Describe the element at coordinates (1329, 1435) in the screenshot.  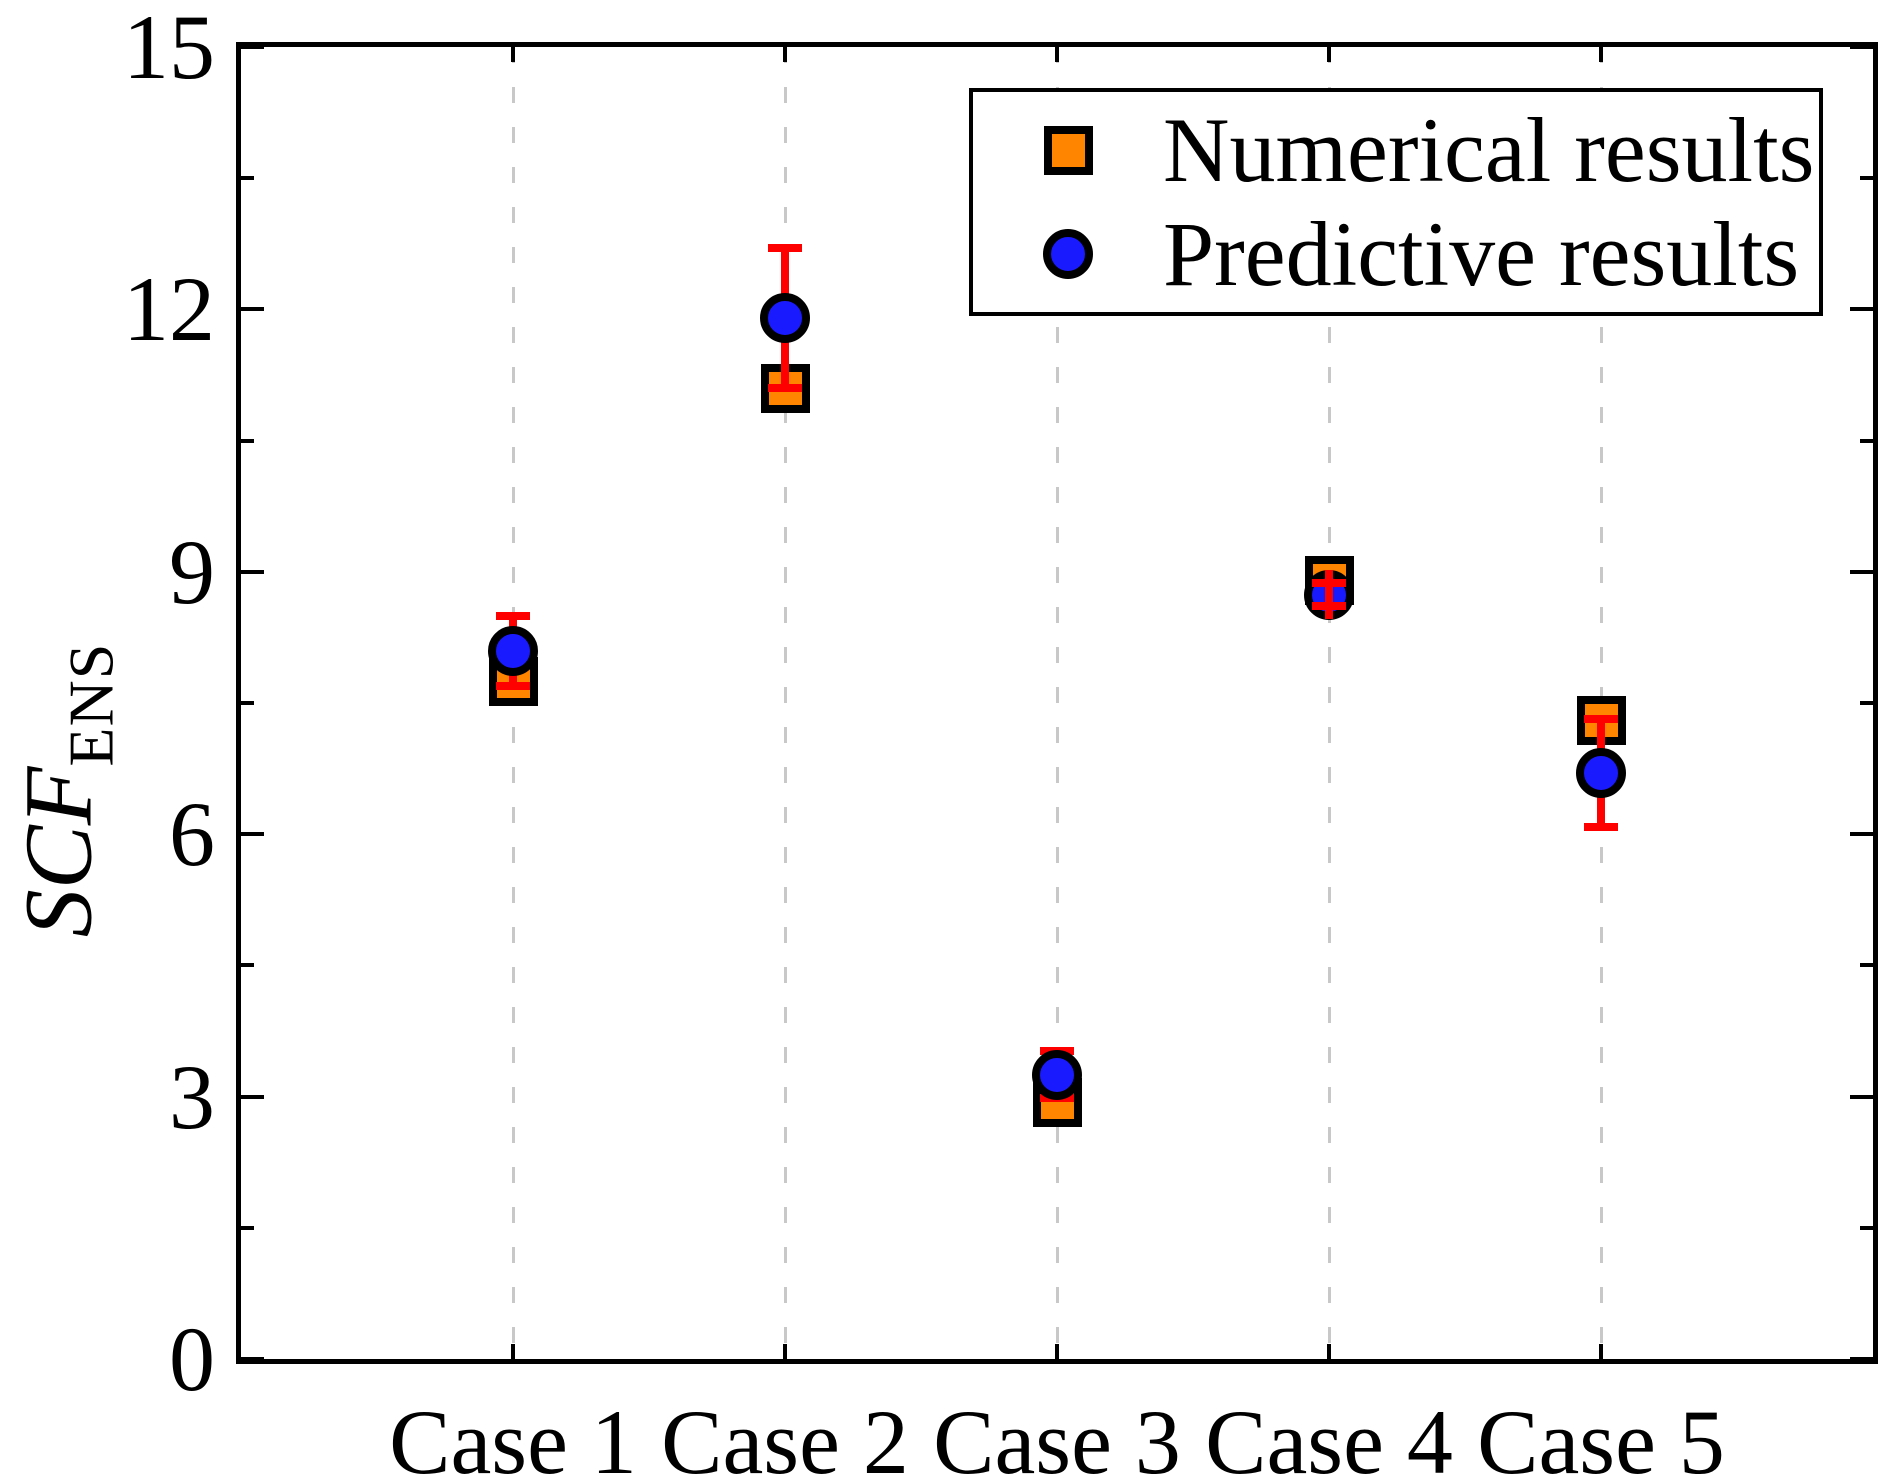
I see `x-tick-label: Case 4` at that location.